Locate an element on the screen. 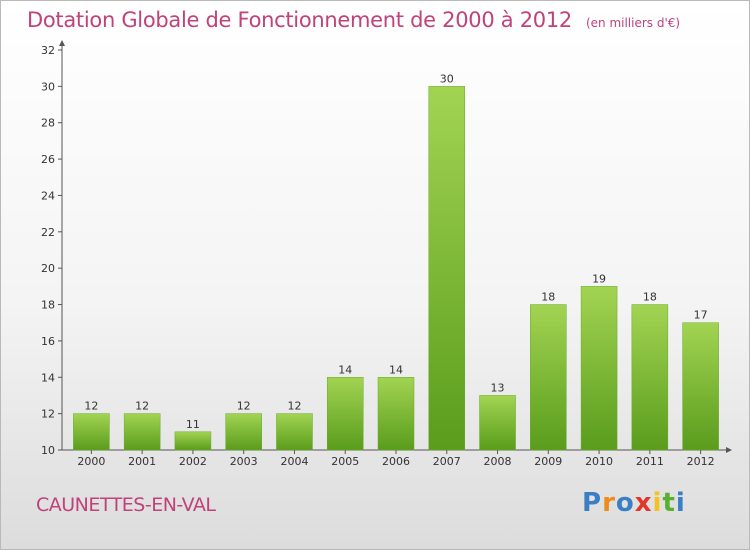 This screenshot has height=550, width=750. value-label-2003: 12 is located at coordinates (244, 406).